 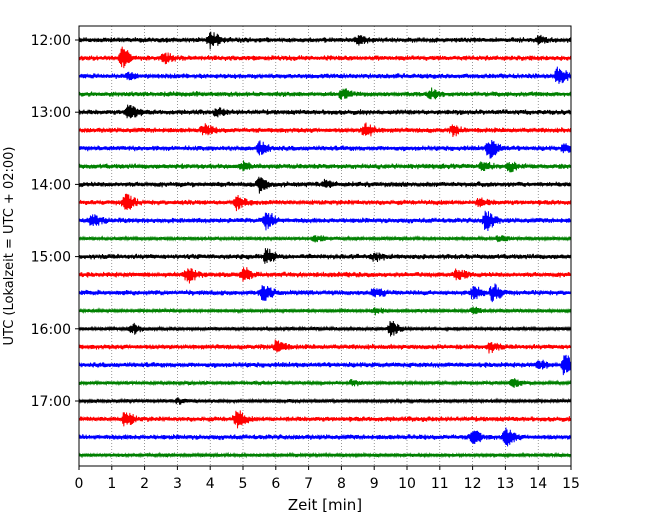 What do you see at coordinates (275, 484) in the screenshot?
I see `x-tick-label: 6` at bounding box center [275, 484].